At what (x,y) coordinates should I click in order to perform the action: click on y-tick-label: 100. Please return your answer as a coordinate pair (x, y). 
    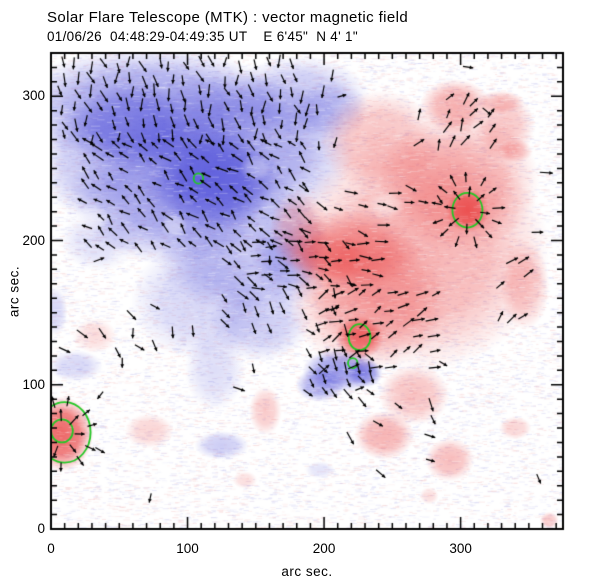
    Looking at the image, I should click on (33, 384).